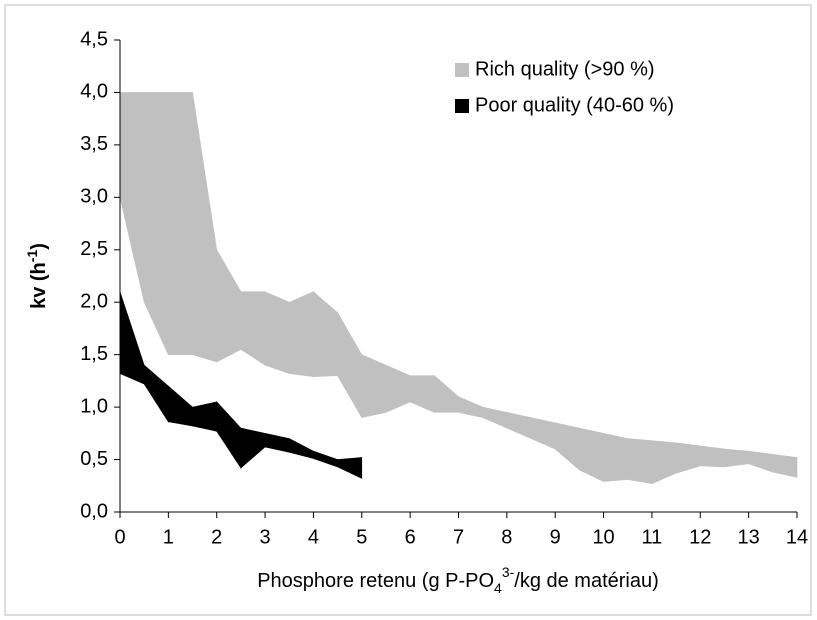 The height and width of the screenshot is (620, 817). Describe the element at coordinates (39, 285) in the screenshot. I see `y-label-text: kv (h` at that location.